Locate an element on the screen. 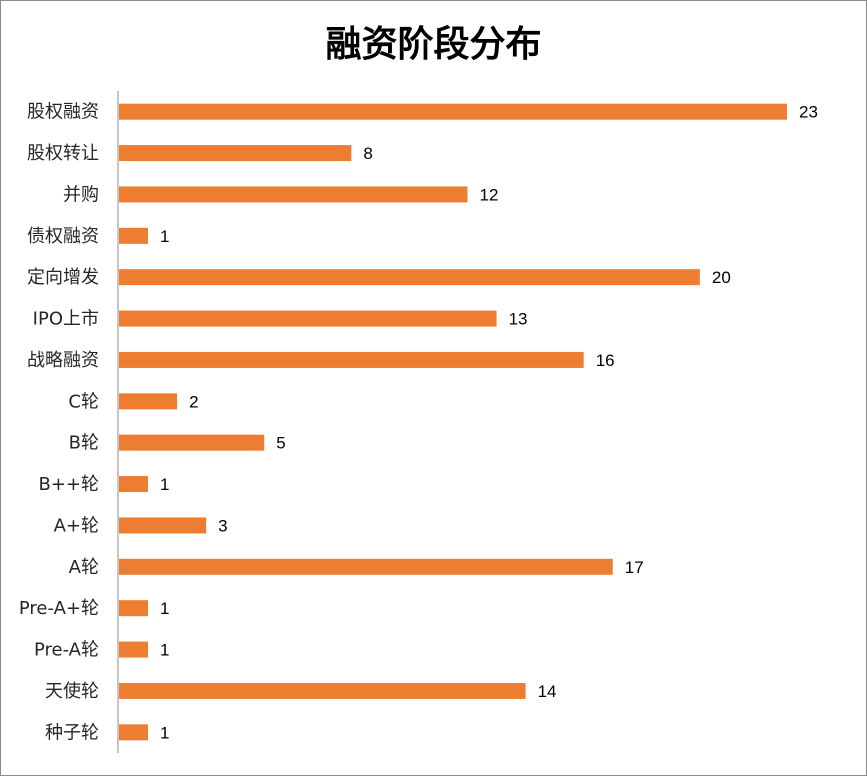 Image resolution: width=867 pixels, height=776 pixels. value-label: 16 is located at coordinates (605, 360).